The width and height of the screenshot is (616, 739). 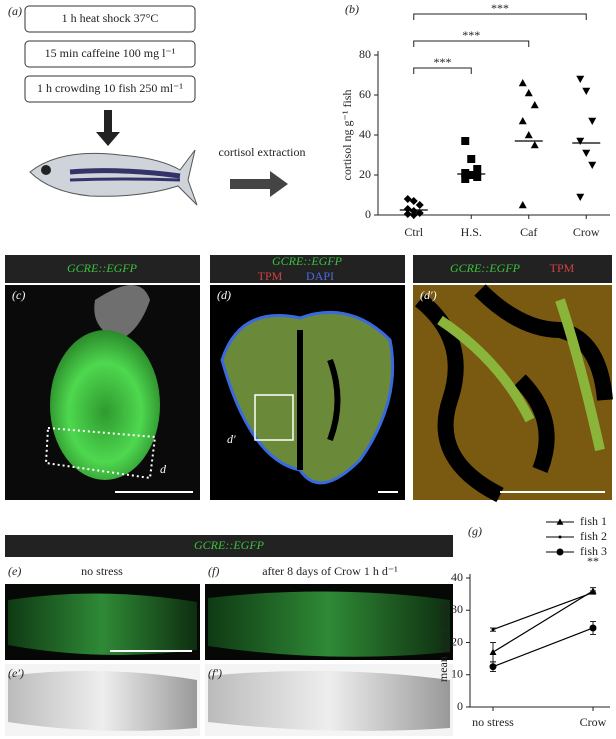 I want to click on panel-label: (d′), so click(x=428, y=295).